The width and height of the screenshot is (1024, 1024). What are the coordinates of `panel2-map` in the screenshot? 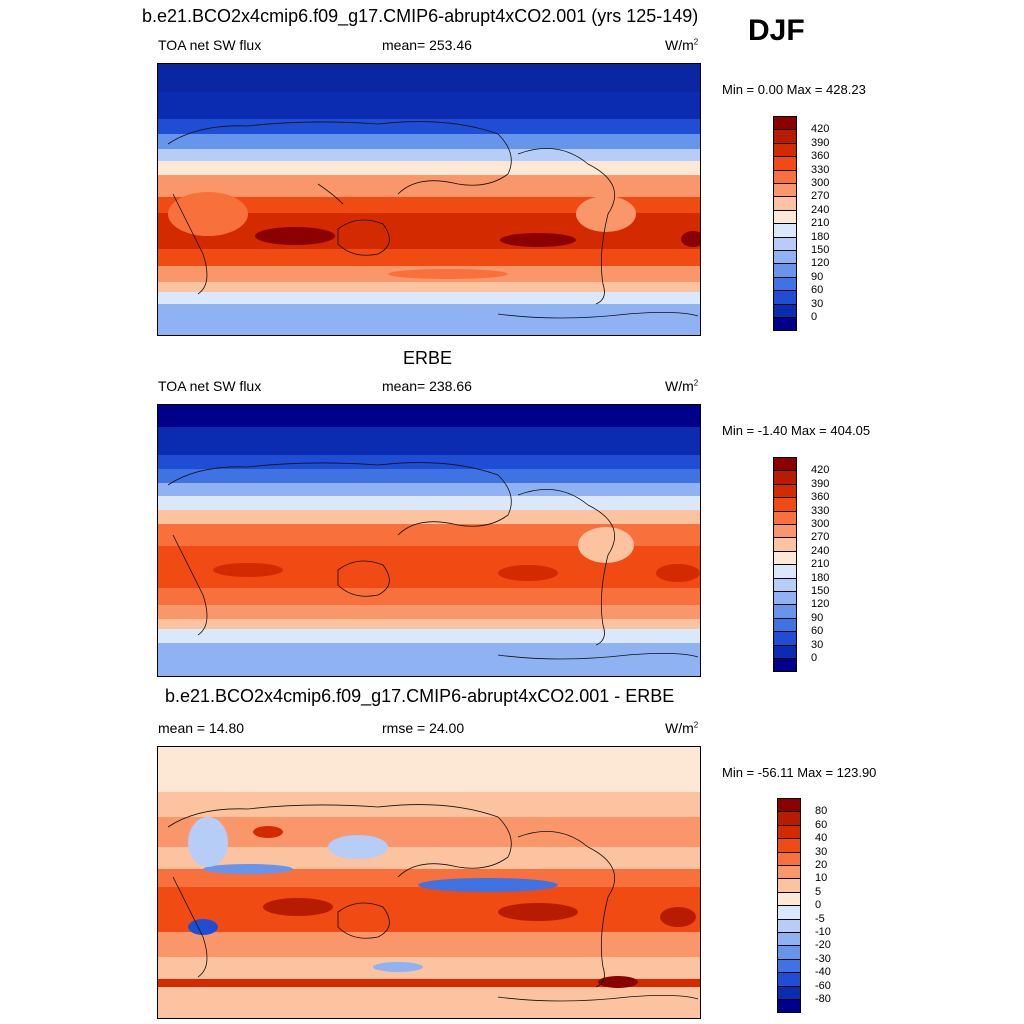 It's located at (429, 540).